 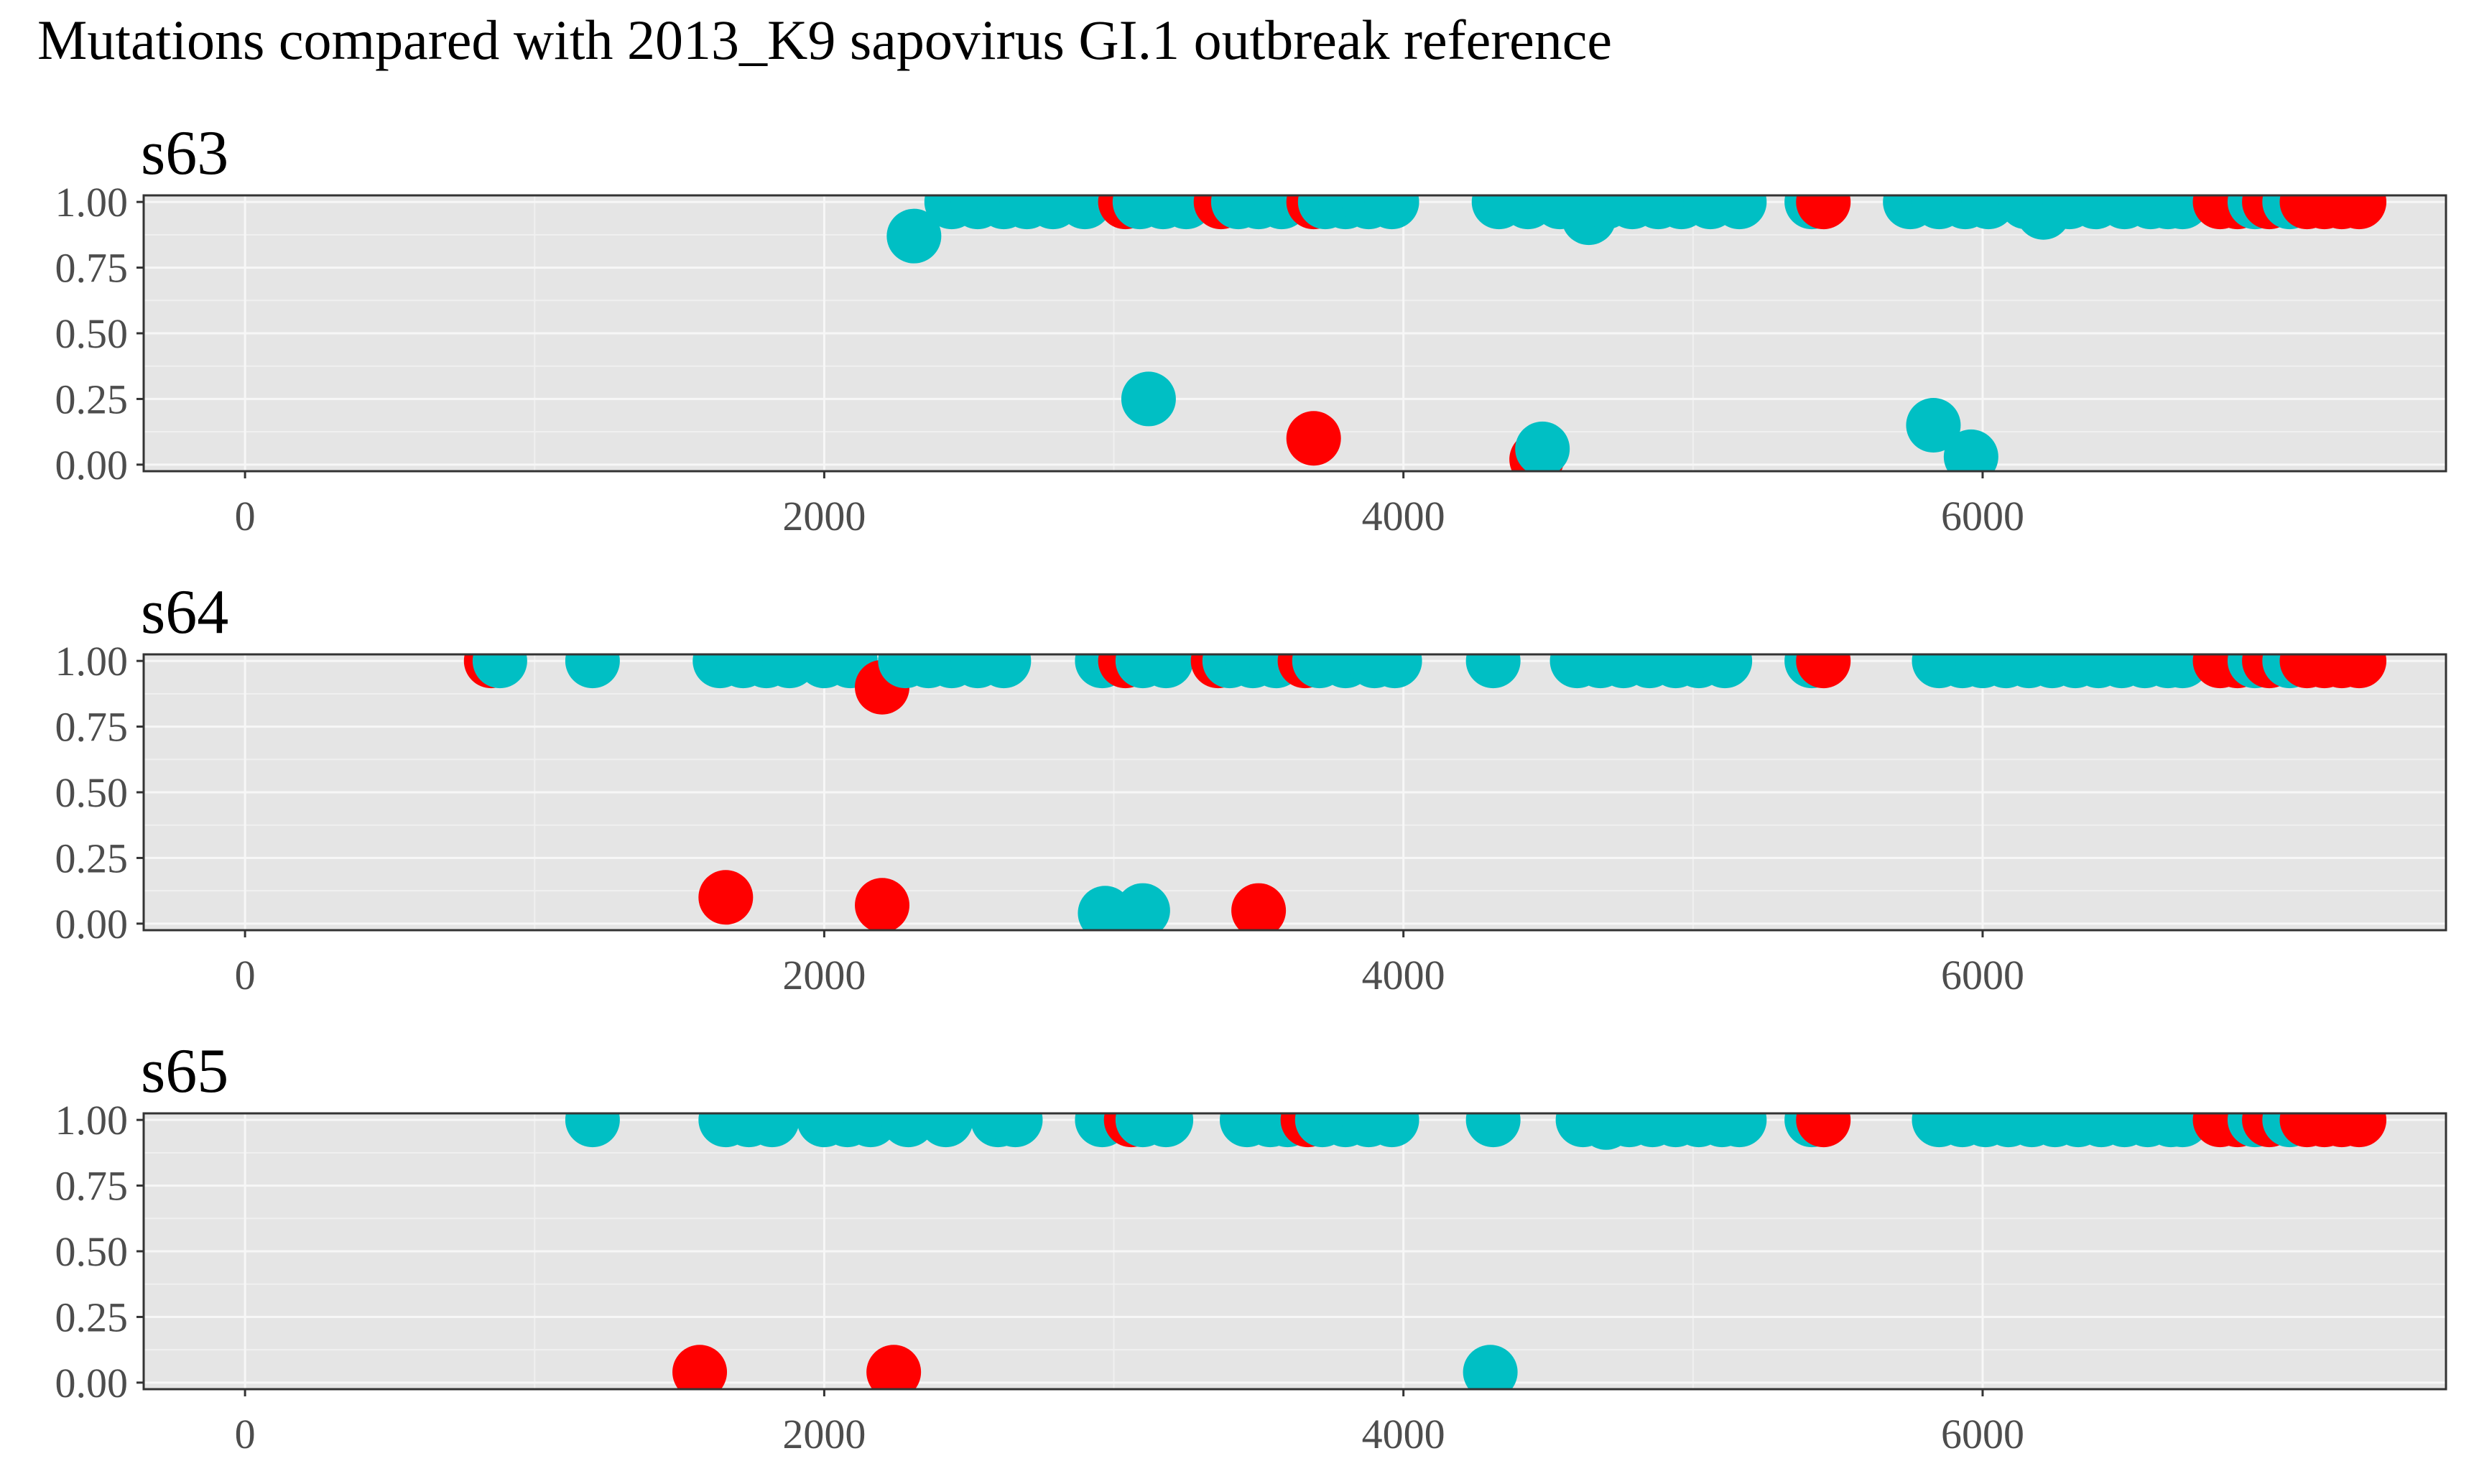 What do you see at coordinates (185, 1071) in the screenshot?
I see `panel-title: s65` at bounding box center [185, 1071].